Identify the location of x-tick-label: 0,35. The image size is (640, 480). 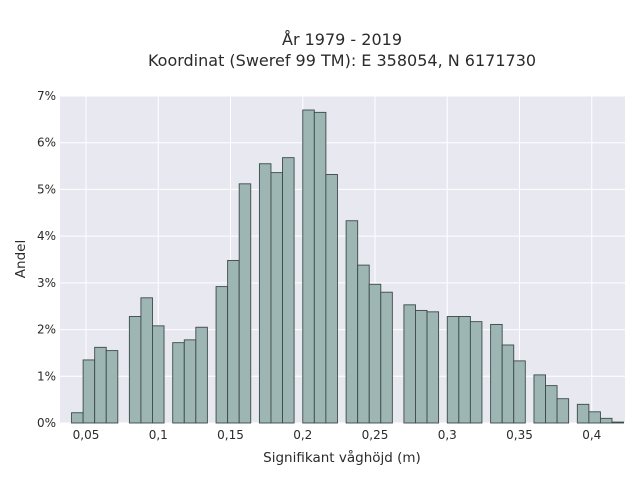
(519, 435).